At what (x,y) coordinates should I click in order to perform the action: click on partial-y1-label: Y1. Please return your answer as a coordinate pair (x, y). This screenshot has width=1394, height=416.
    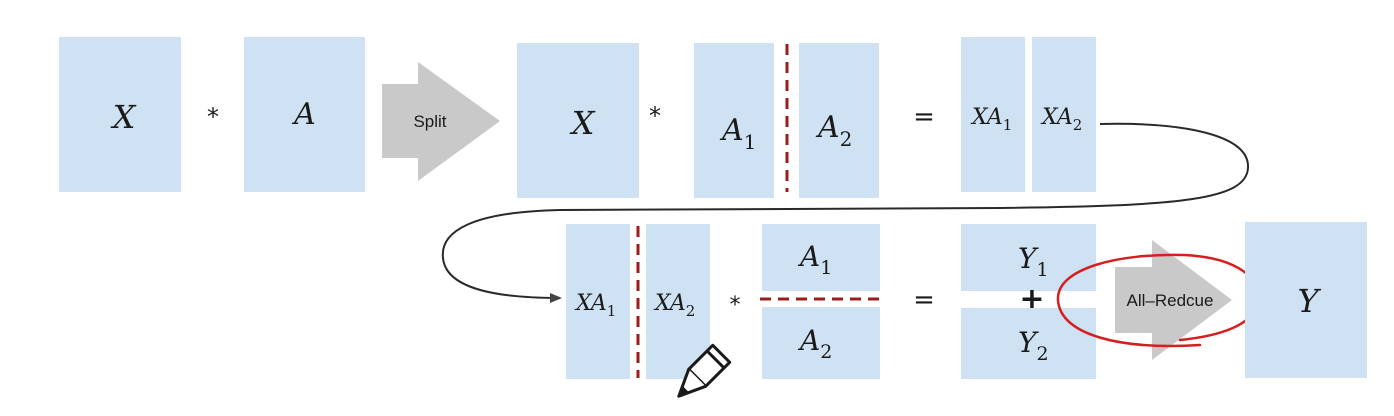
    Looking at the image, I should click on (1033, 261).